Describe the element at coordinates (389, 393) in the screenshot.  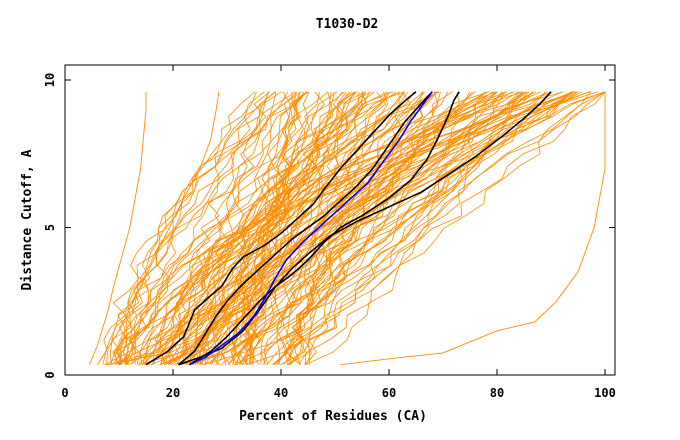
I see `x-tick-label: 60` at that location.